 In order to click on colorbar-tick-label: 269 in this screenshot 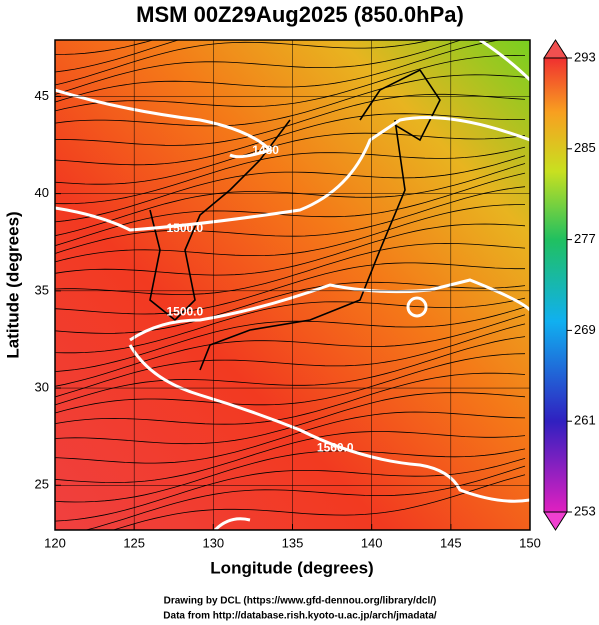, I will do `click(585, 329)`.